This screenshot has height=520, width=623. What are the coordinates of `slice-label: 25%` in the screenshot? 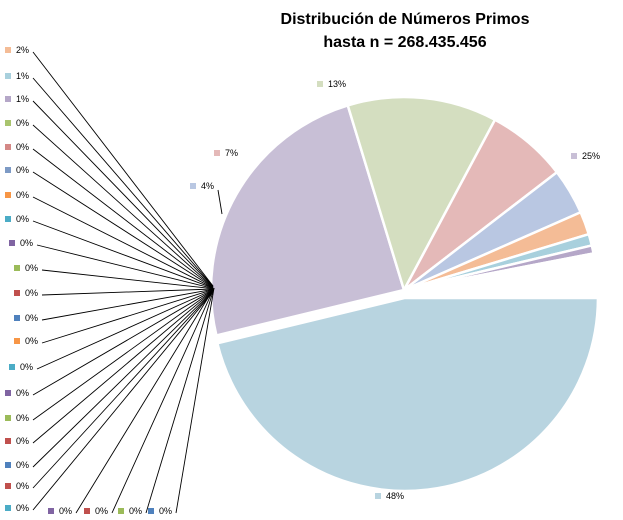 It's located at (591, 156).